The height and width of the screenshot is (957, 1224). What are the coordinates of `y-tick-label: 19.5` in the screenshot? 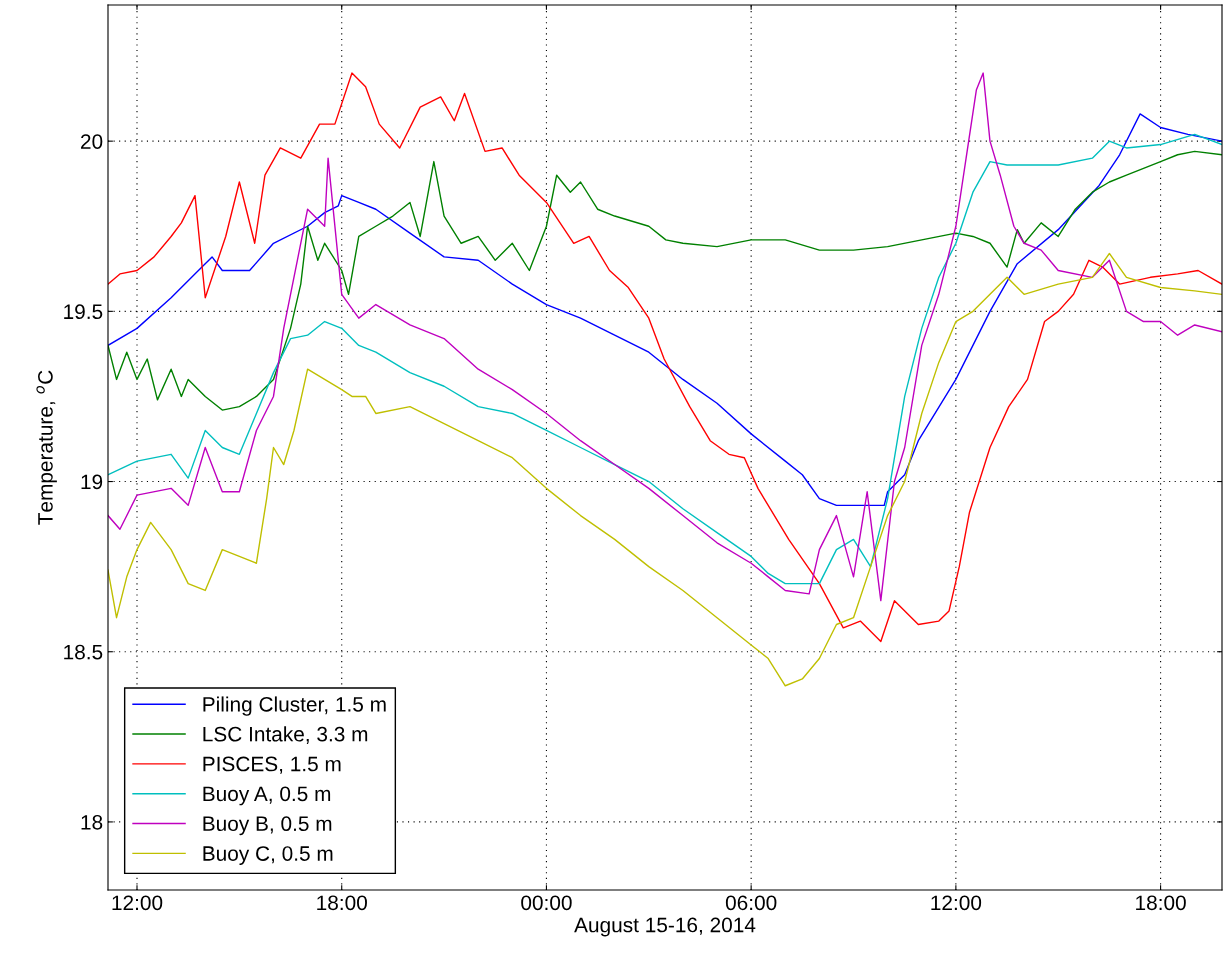 It's located at (83, 312).